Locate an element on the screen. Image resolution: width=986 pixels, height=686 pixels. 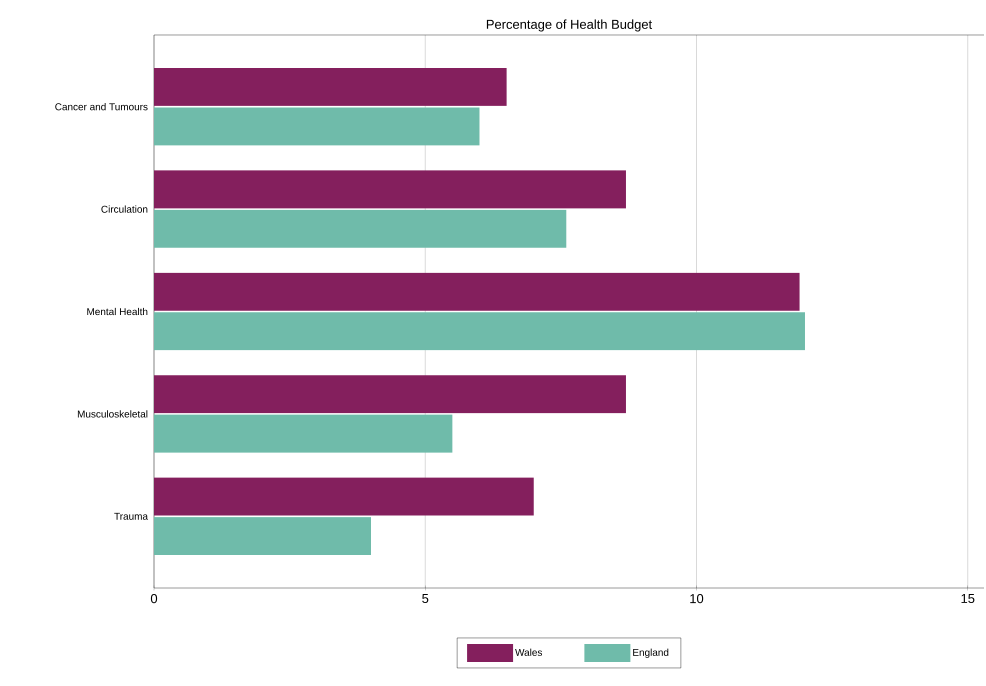
x-tick-label: 5 is located at coordinates (425, 599).